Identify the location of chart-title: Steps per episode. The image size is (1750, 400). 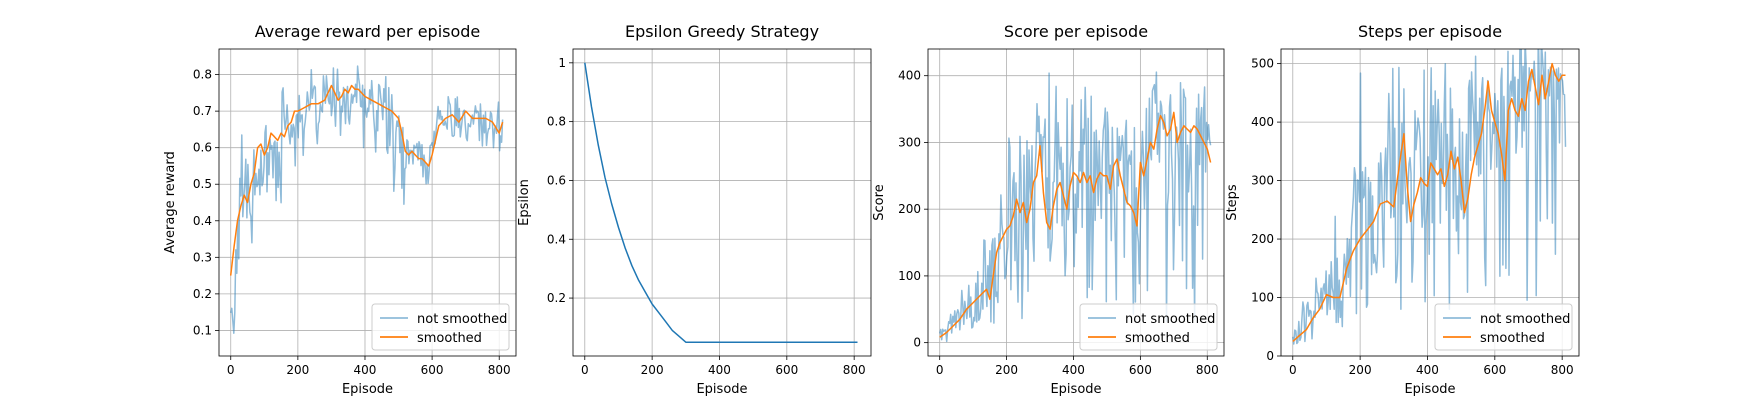
(1430, 31).